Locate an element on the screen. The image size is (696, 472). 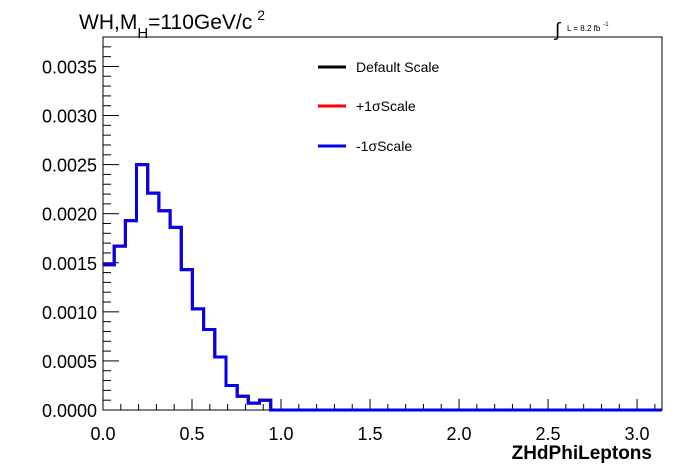
y-tick-label: 0.0010 is located at coordinates (69, 313).